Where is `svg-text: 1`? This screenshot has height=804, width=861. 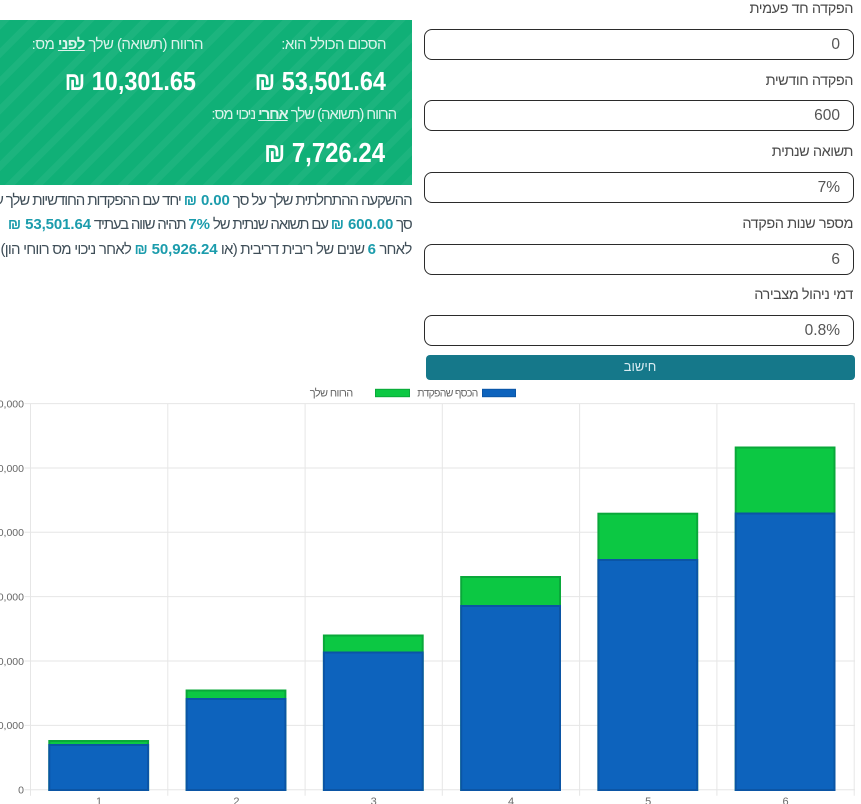
svg-text: 1 is located at coordinates (99, 800).